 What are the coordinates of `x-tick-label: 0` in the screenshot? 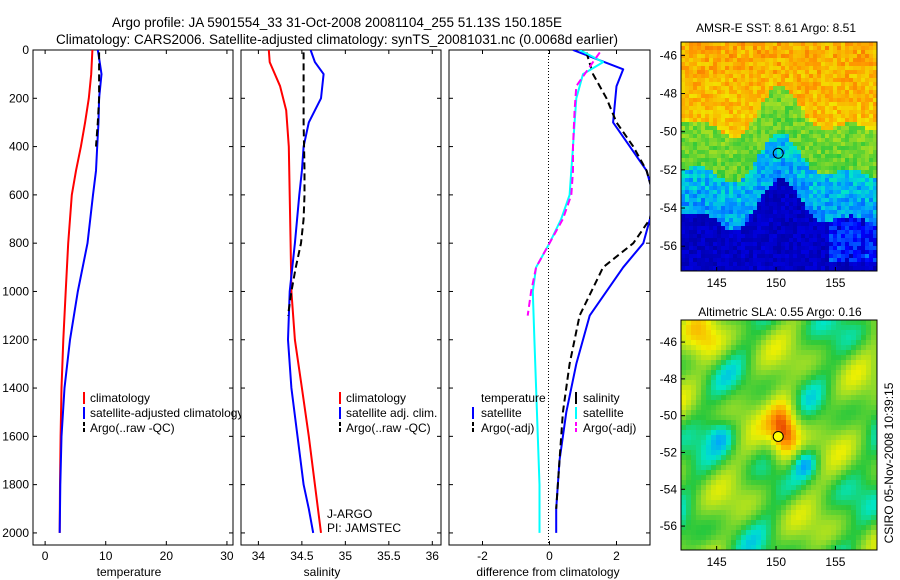 It's located at (549, 556).